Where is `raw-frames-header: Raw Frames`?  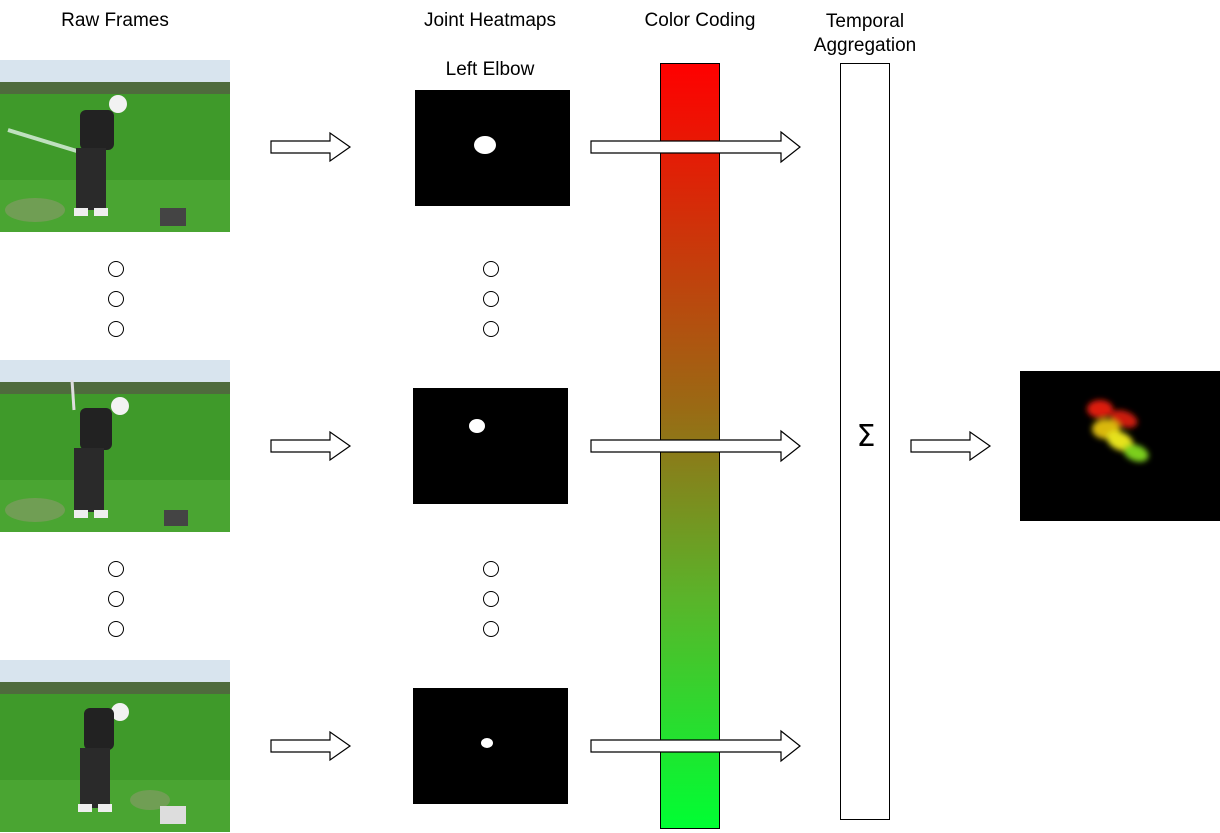 raw-frames-header: Raw Frames is located at coordinates (115, 20).